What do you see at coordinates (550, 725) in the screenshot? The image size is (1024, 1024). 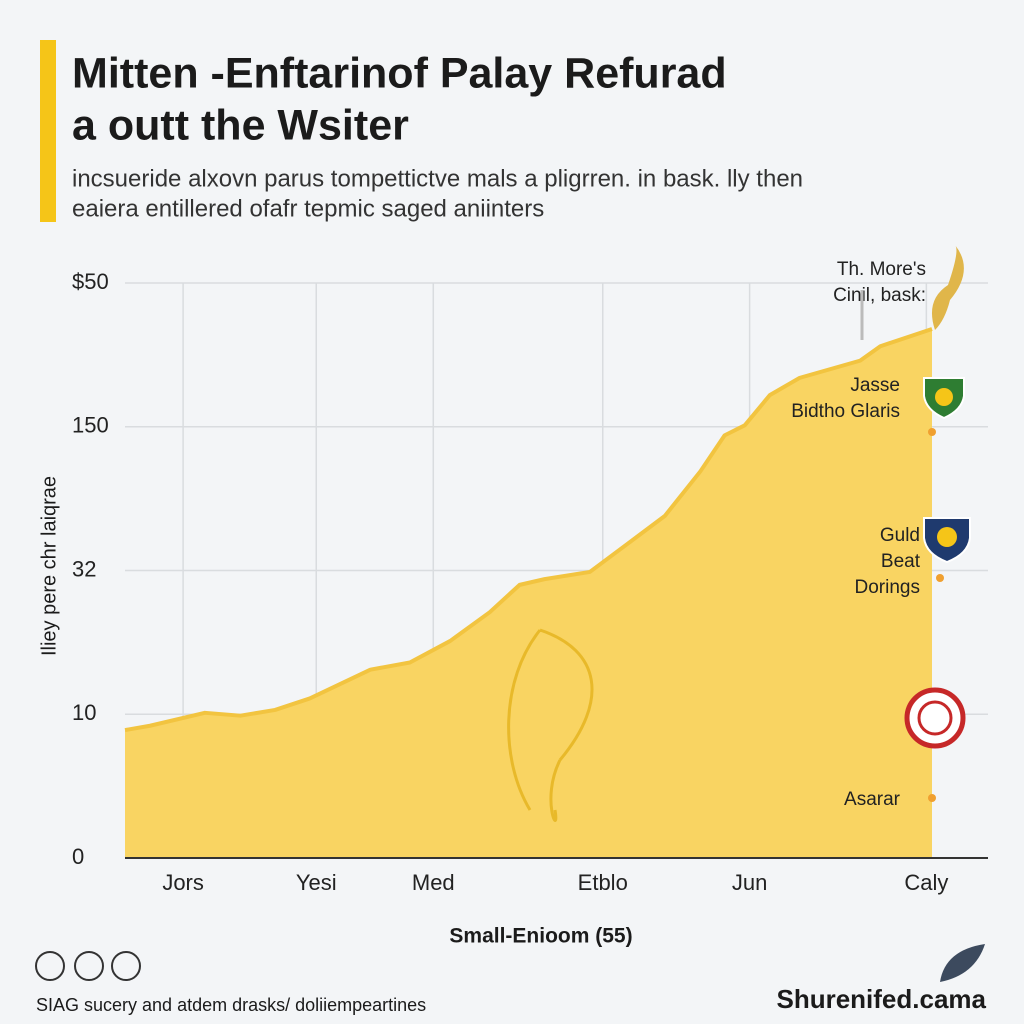 I see `watermark` at bounding box center [550, 725].